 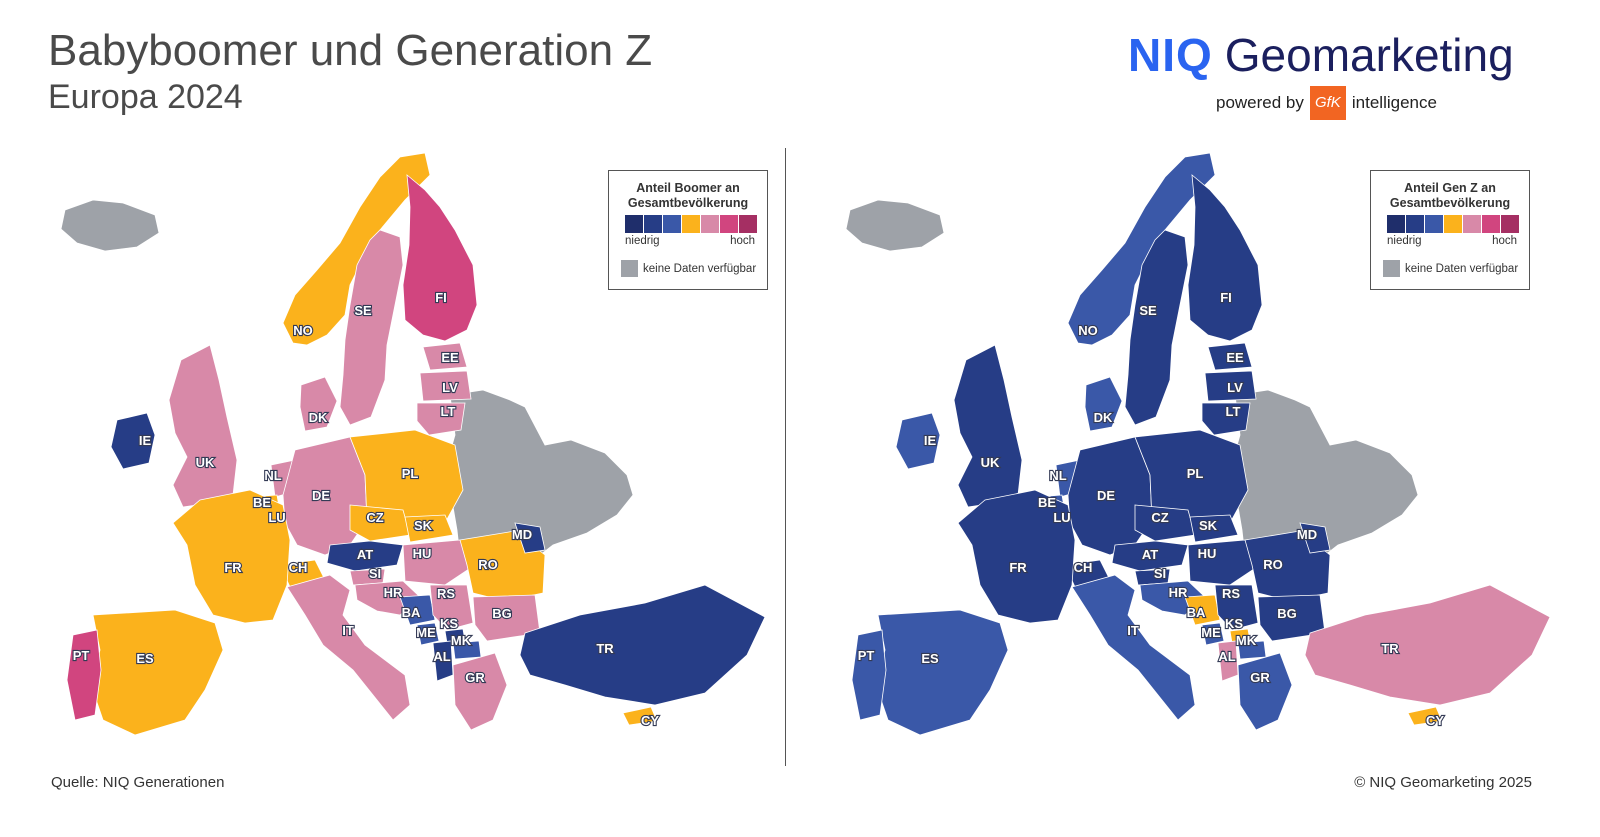 I want to click on logo-niq-text: NIQ, so click(x=1170, y=55).